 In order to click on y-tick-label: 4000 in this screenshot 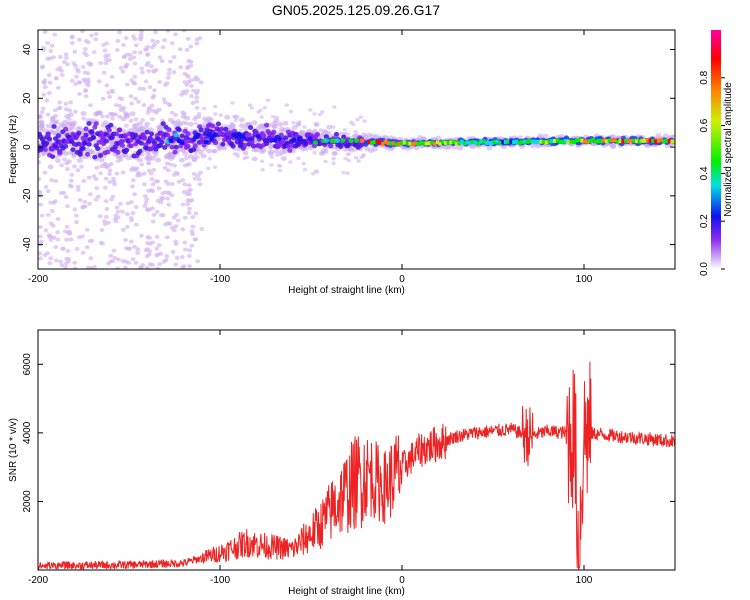, I will do `click(27, 432)`.